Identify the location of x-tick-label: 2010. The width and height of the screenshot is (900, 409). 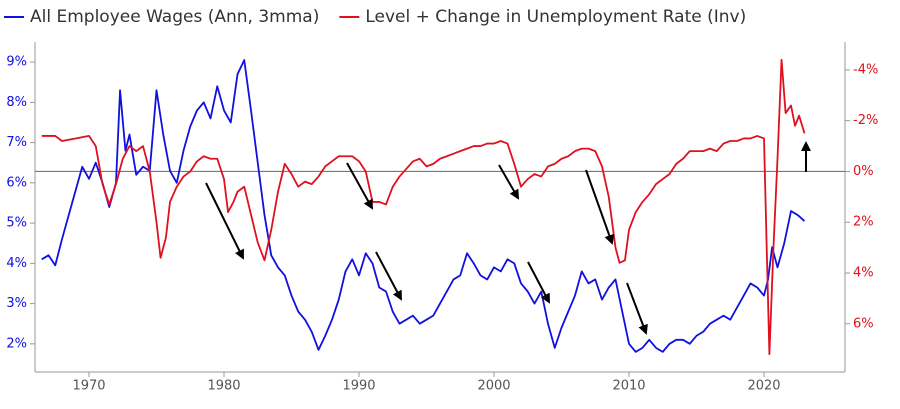
(628, 386).